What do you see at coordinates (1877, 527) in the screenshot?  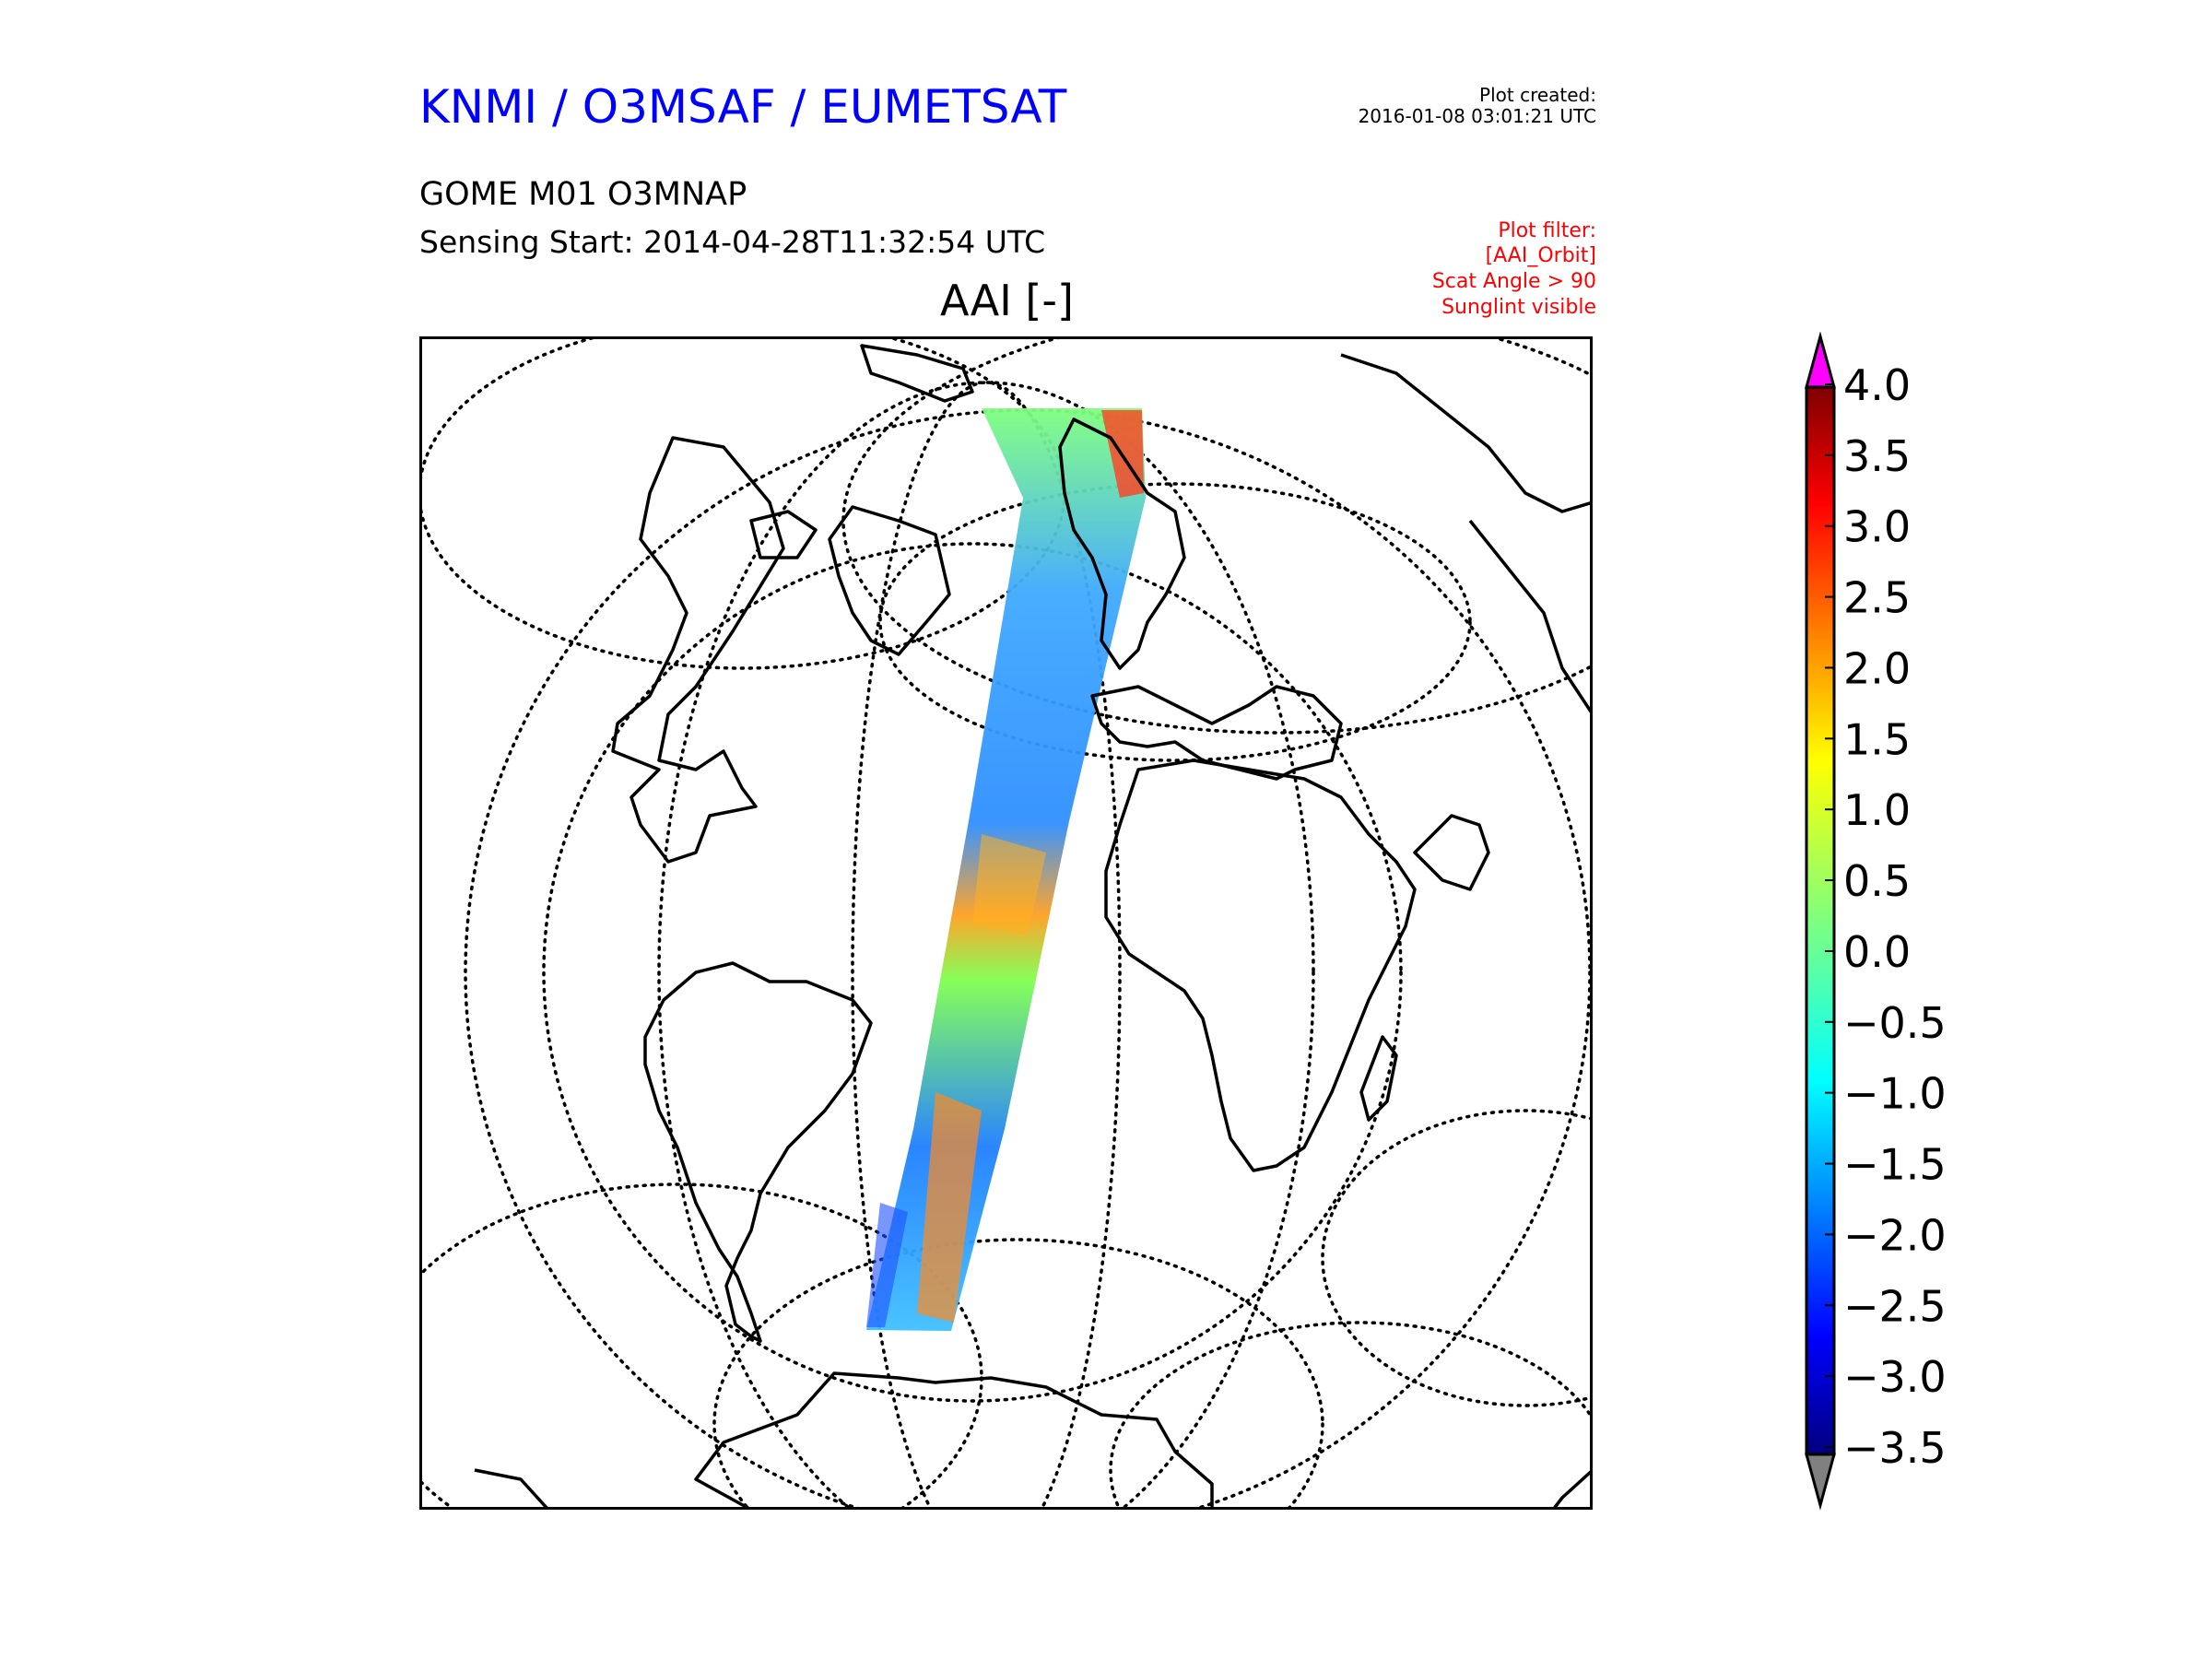 I see `colorbar-tick-label: 3.0` at bounding box center [1877, 527].